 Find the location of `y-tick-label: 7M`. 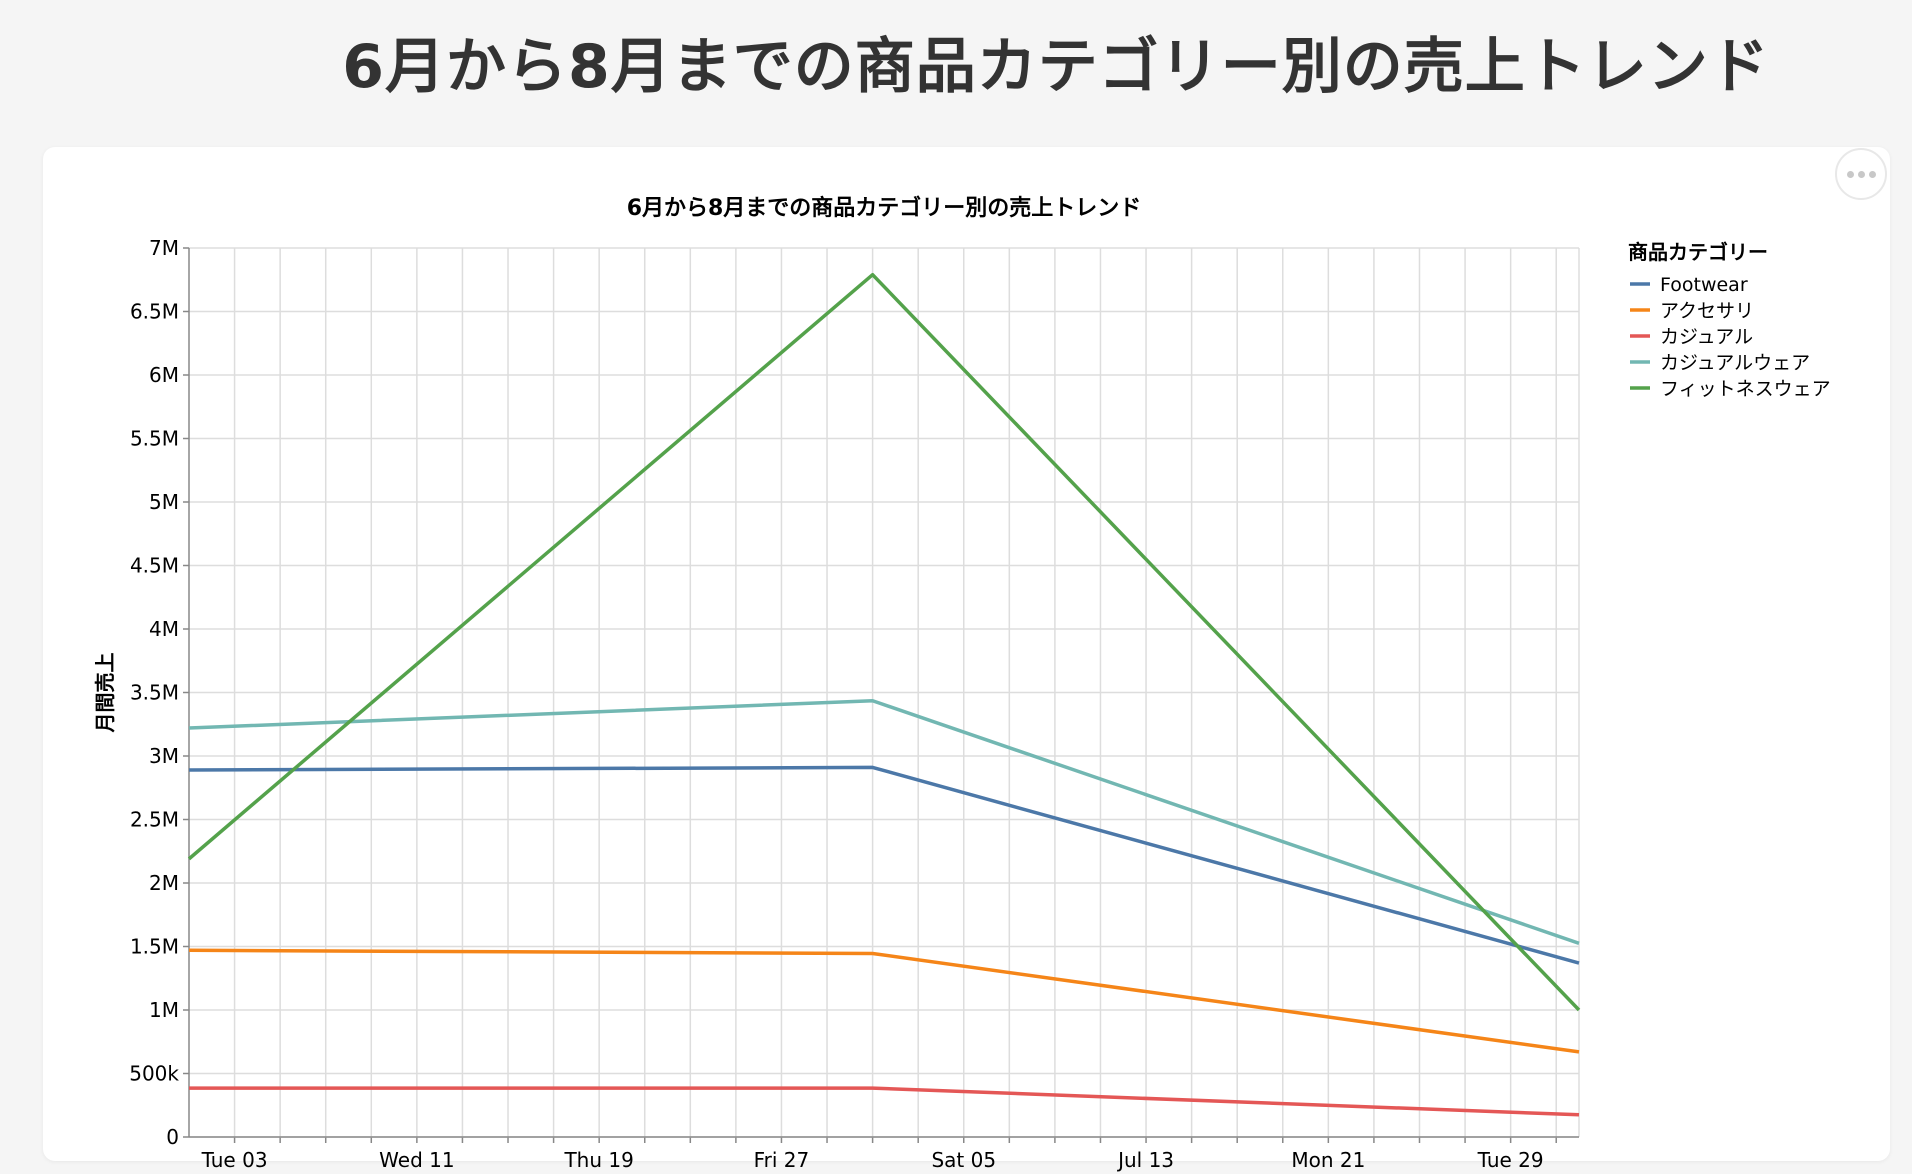

y-tick-label: 7M is located at coordinates (164, 248).